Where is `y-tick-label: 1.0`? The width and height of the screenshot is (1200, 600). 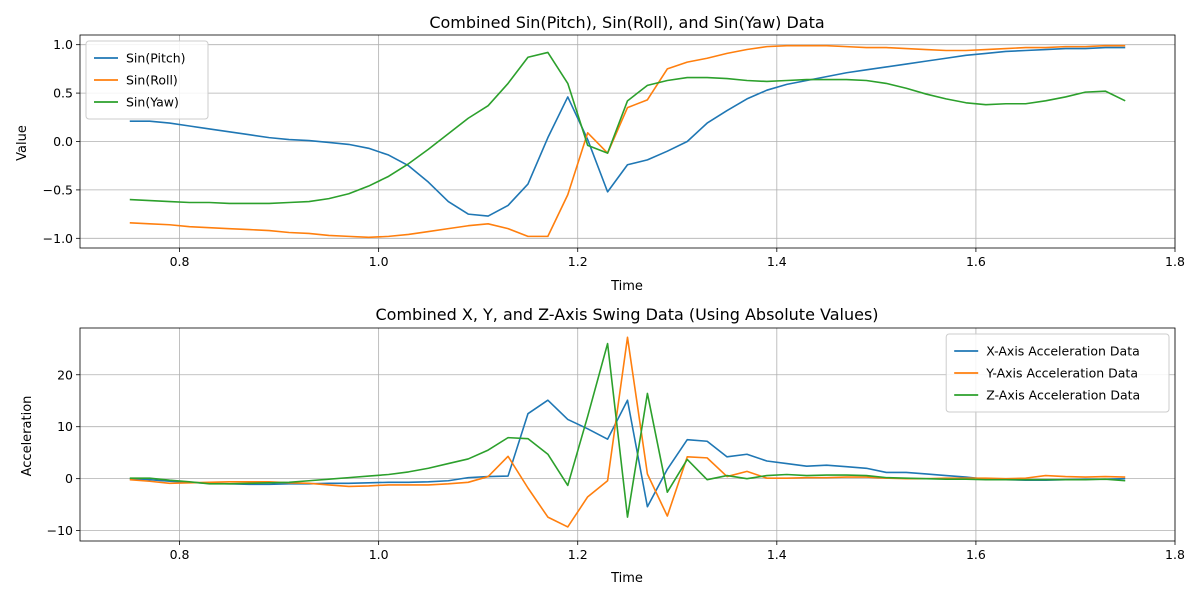
y-tick-label: 1.0 is located at coordinates (63, 44).